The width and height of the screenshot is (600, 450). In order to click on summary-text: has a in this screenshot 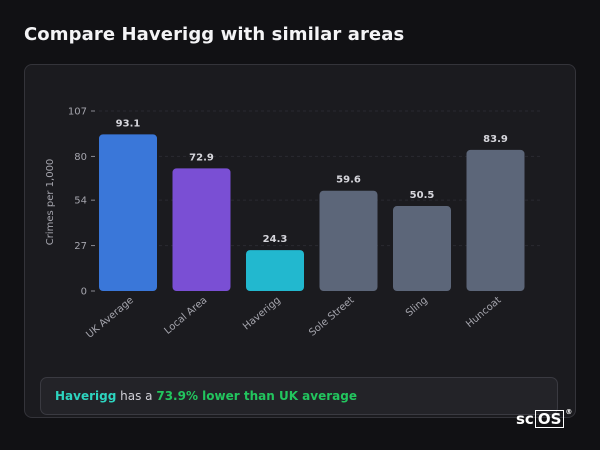, I will do `click(136, 396)`.